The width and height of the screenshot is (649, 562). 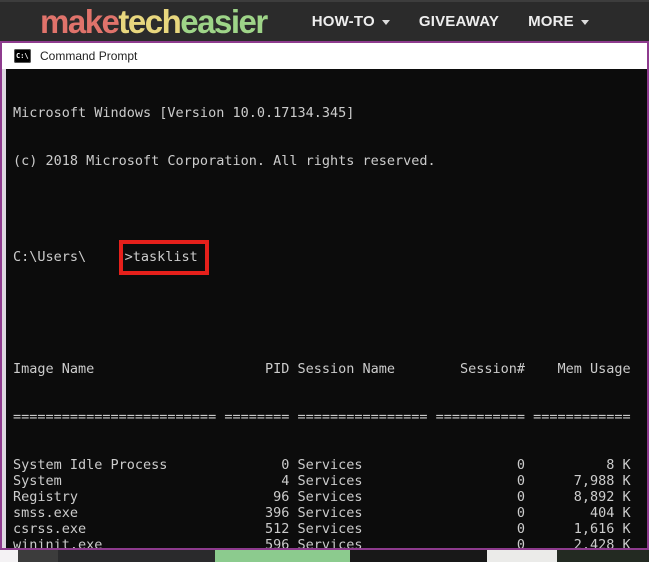 I want to click on window-title: Command Prompt, so click(x=89, y=56).